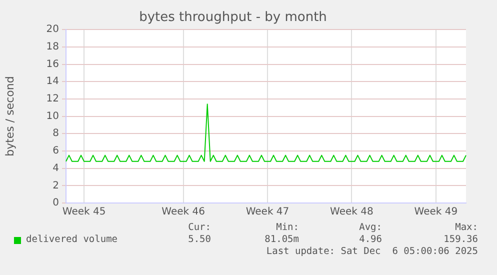 The image size is (497, 275). I want to click on x-tick-label: Week 45, so click(84, 212).